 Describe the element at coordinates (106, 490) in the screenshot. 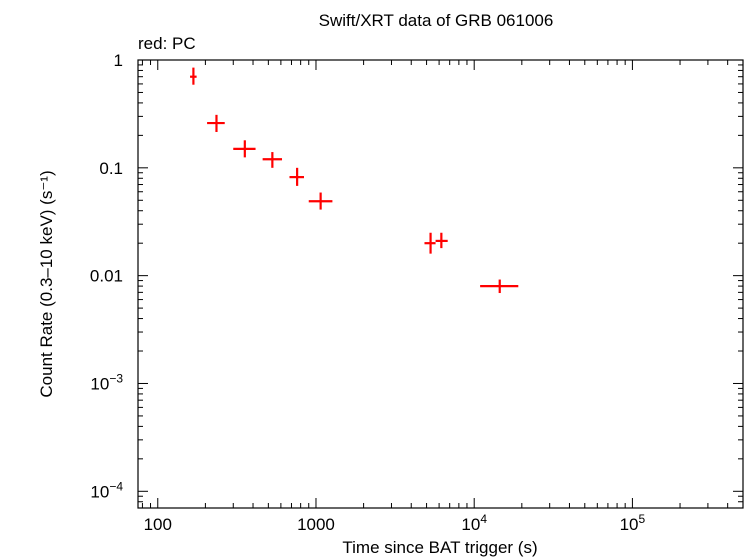

I see `y-tick-label: 10⁻⁴` at that location.